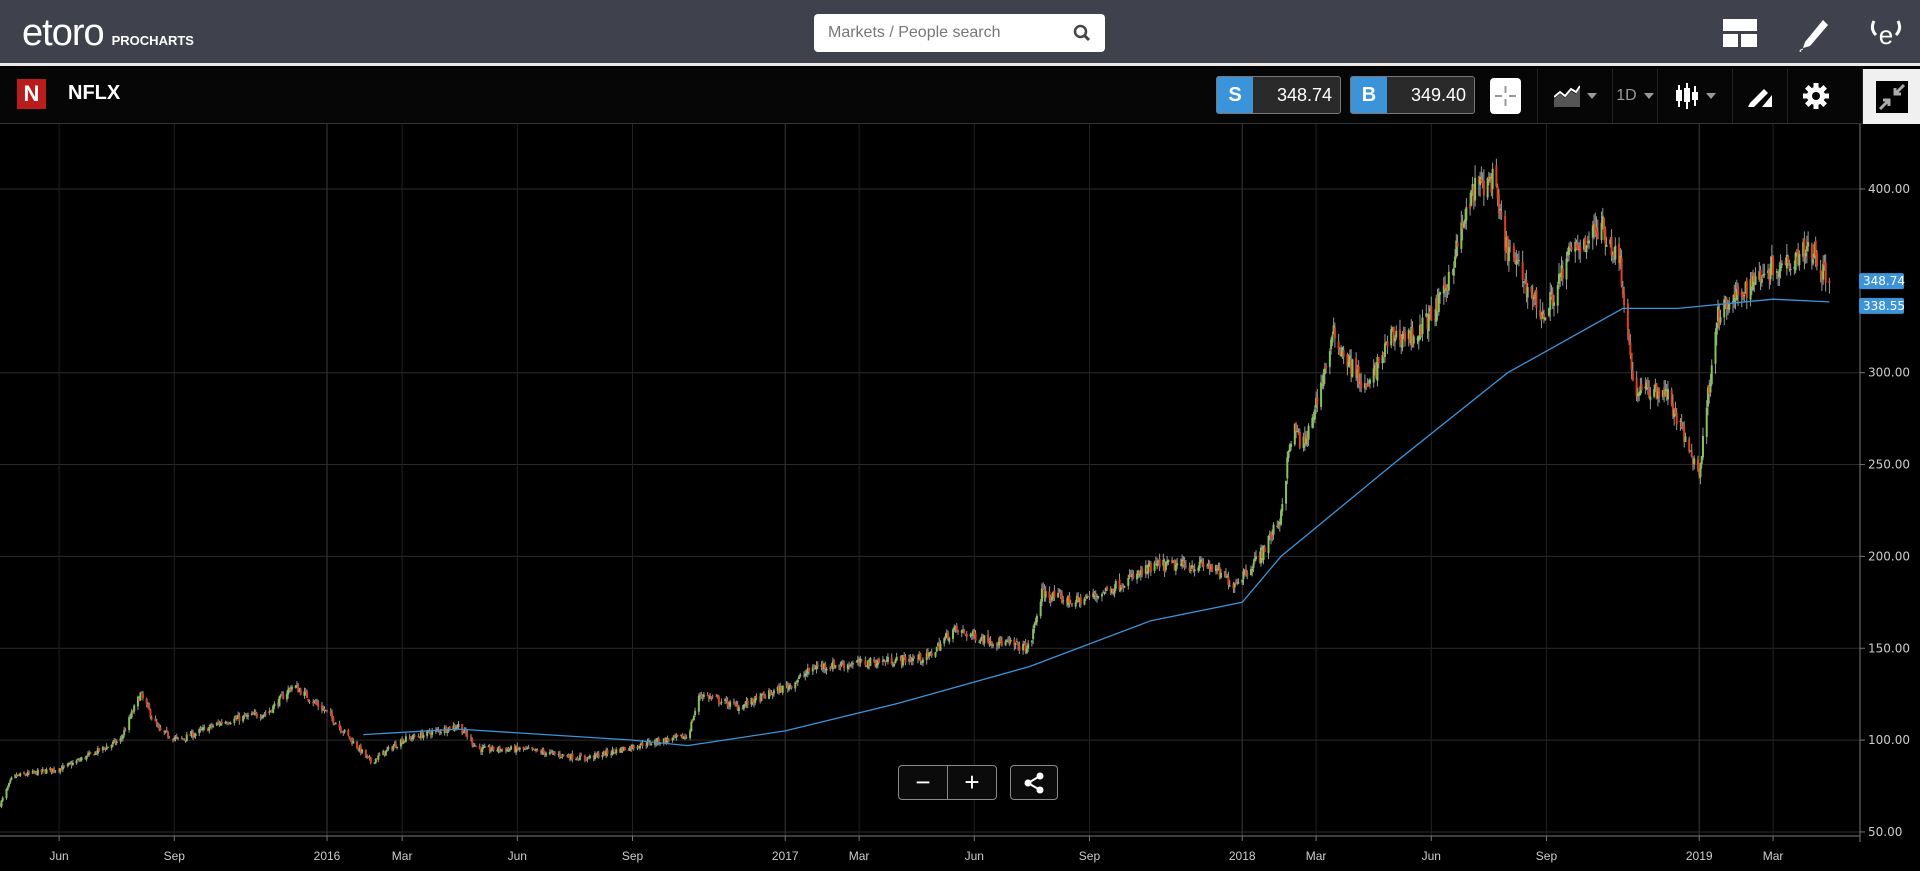 This screenshot has height=871, width=1920. What do you see at coordinates (1694, 96) in the screenshot?
I see `chart-type-dropdown` at bounding box center [1694, 96].